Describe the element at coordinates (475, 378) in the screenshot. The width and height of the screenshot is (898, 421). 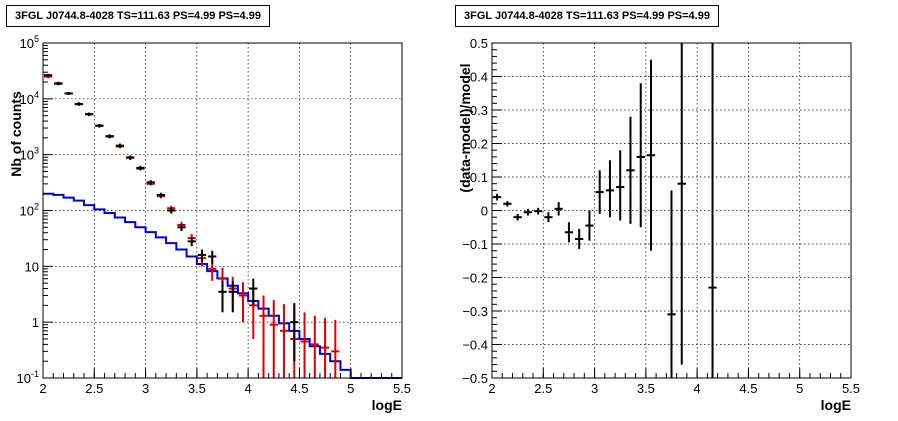
I see `y-tick-label: −0.5` at that location.